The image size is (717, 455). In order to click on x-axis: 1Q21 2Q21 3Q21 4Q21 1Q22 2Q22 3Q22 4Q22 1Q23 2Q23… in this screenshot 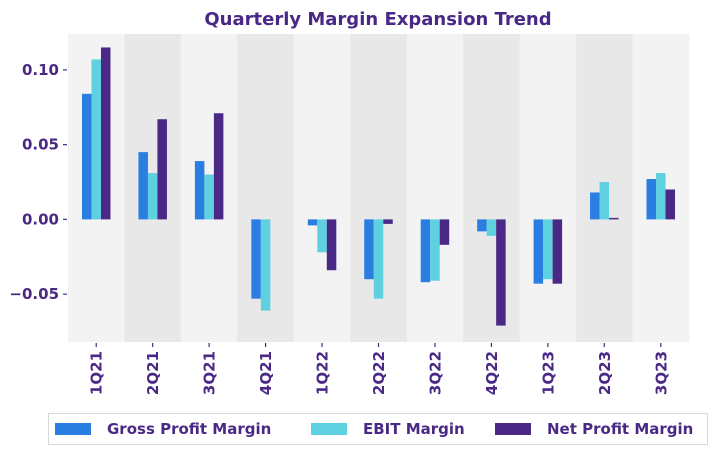, I will do `click(379, 369)`.